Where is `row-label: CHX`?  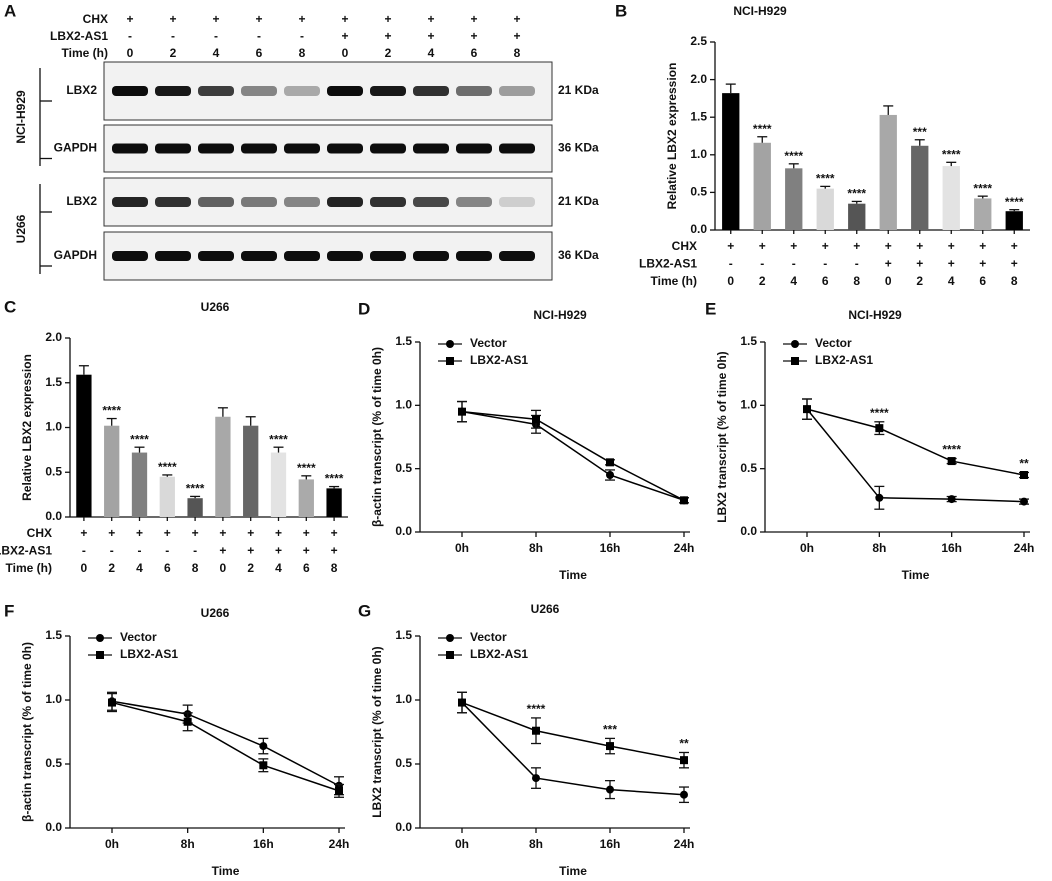
row-label: CHX is located at coordinates (684, 246).